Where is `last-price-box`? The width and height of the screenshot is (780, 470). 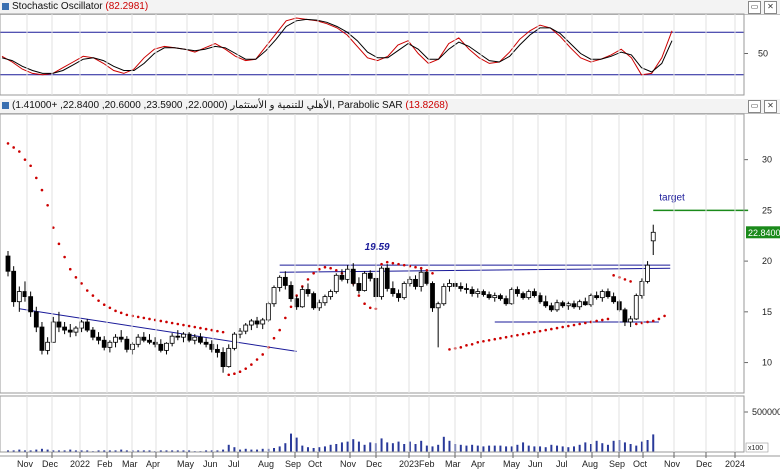 last-price-box is located at coordinates (763, 232).